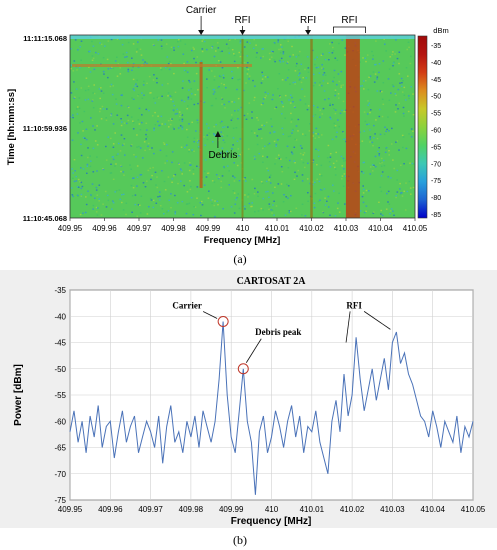 This screenshot has width=497, height=550. I want to click on annotation-bracket, so click(349, 30).